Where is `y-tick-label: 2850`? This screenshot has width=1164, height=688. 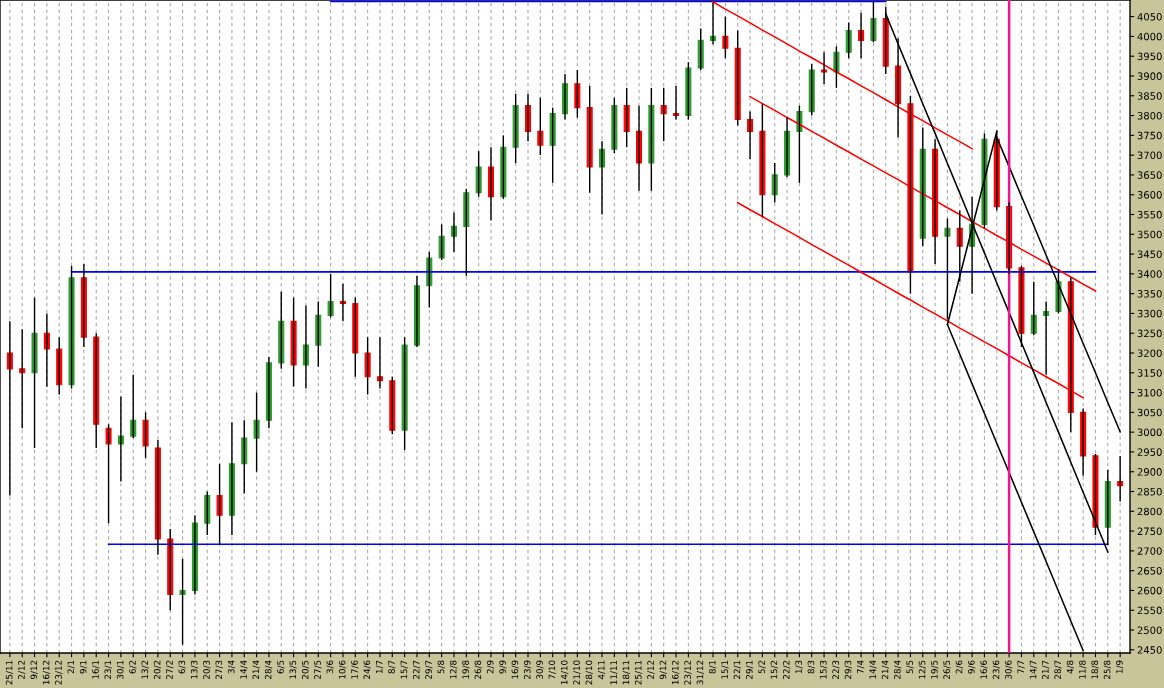 y-tick-label: 2850 is located at coordinates (1149, 491).